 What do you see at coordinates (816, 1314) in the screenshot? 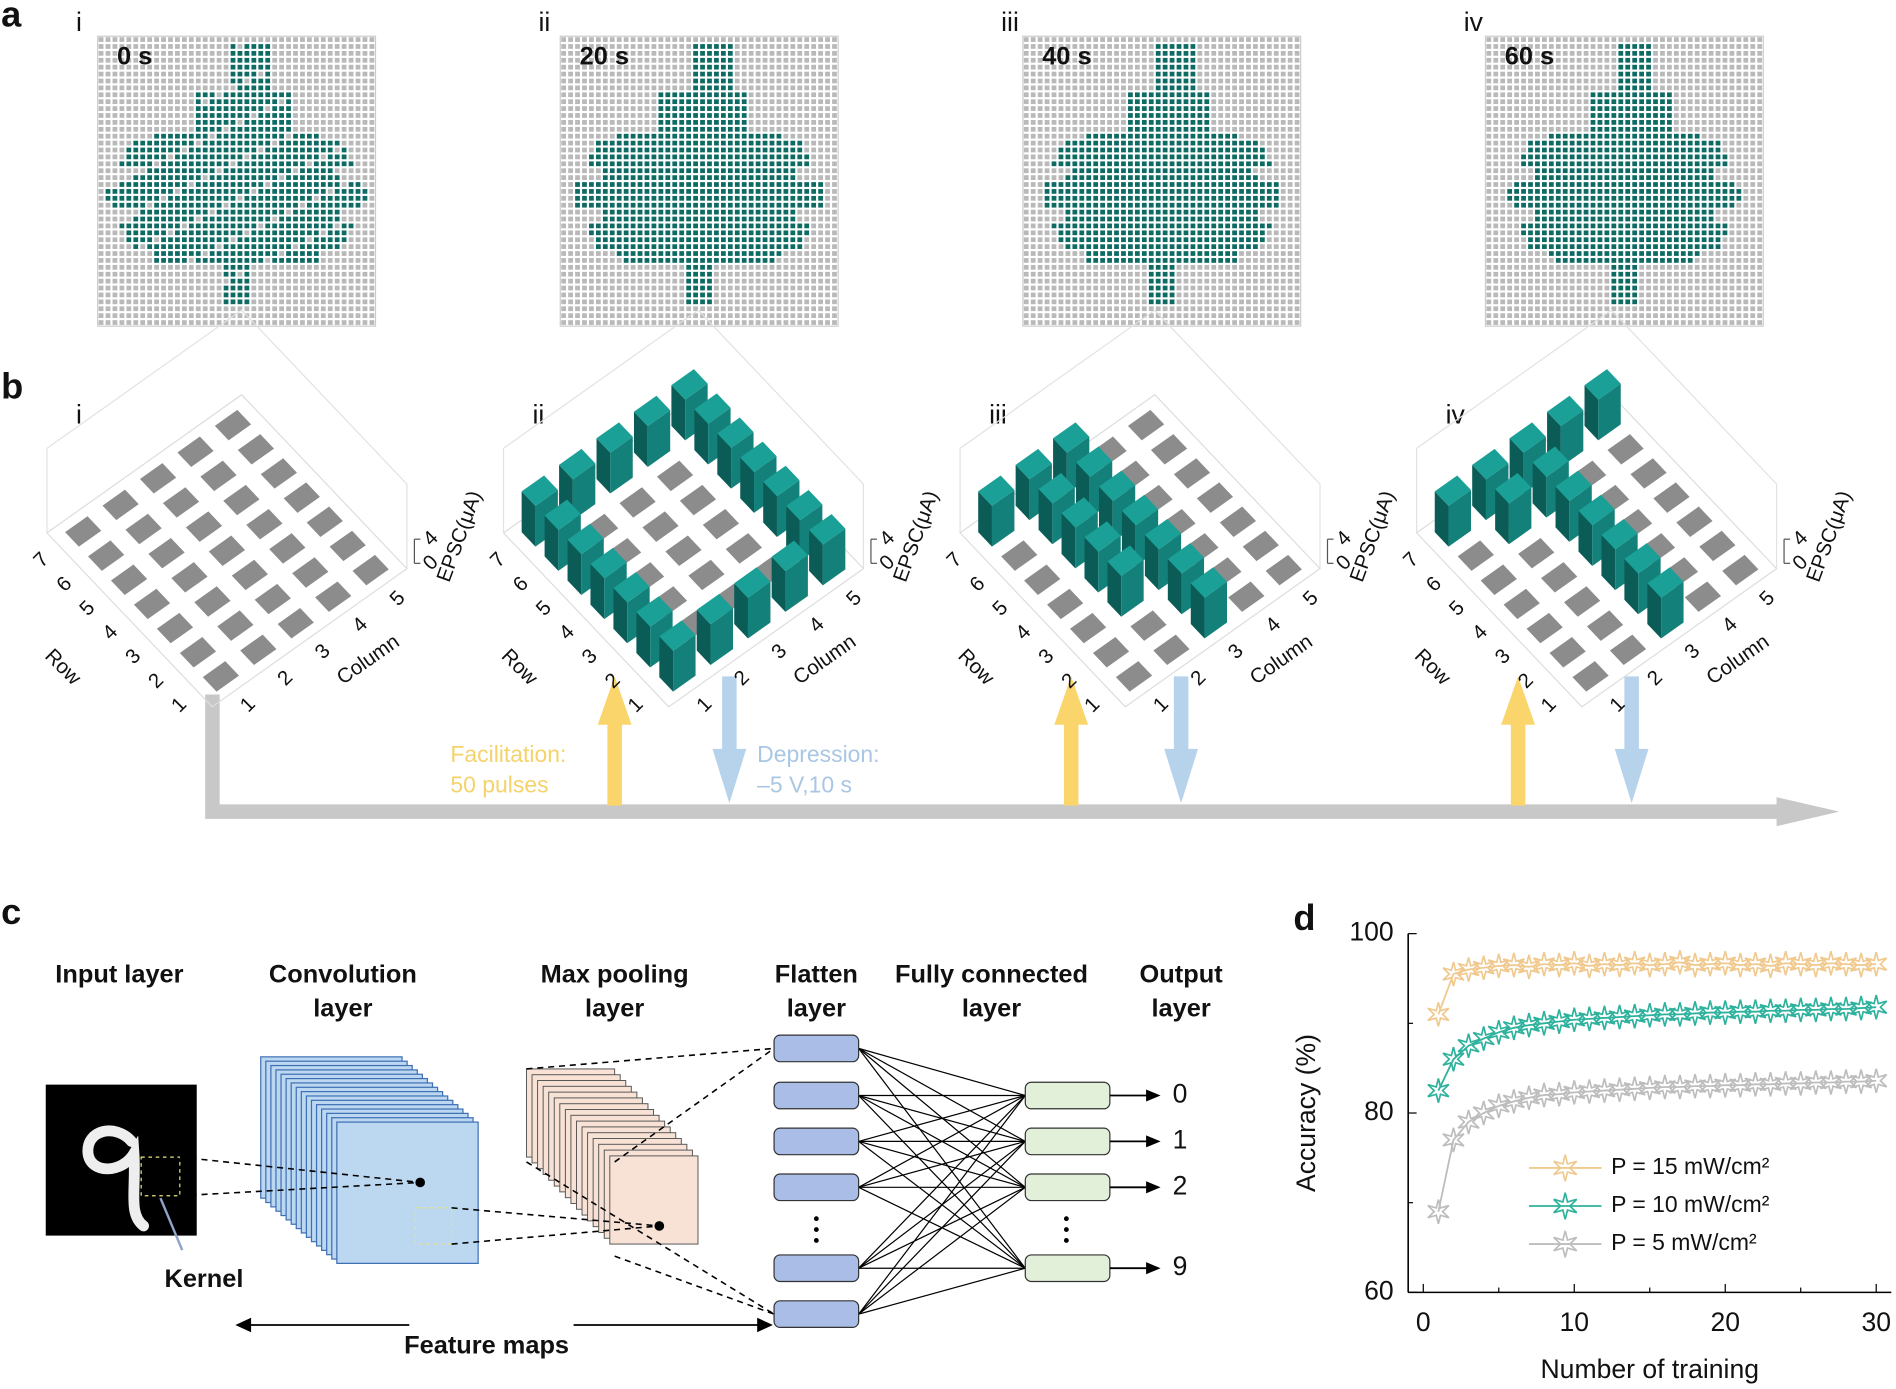
I see `flatten-node` at bounding box center [816, 1314].